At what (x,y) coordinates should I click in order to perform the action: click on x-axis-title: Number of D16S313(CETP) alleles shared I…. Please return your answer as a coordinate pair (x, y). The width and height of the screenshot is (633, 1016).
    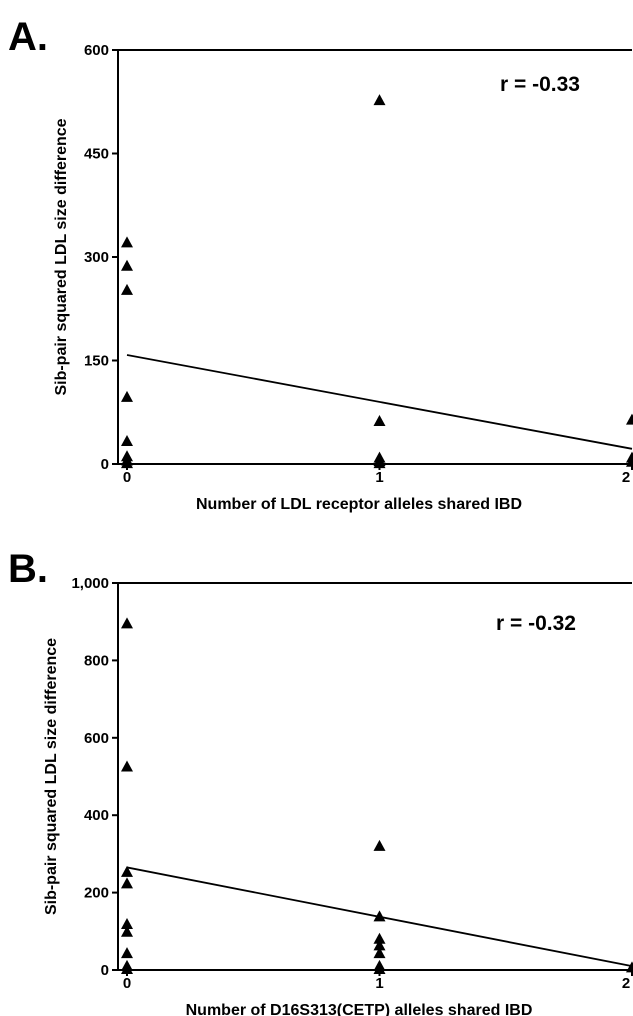
    Looking at the image, I should click on (359, 1009).